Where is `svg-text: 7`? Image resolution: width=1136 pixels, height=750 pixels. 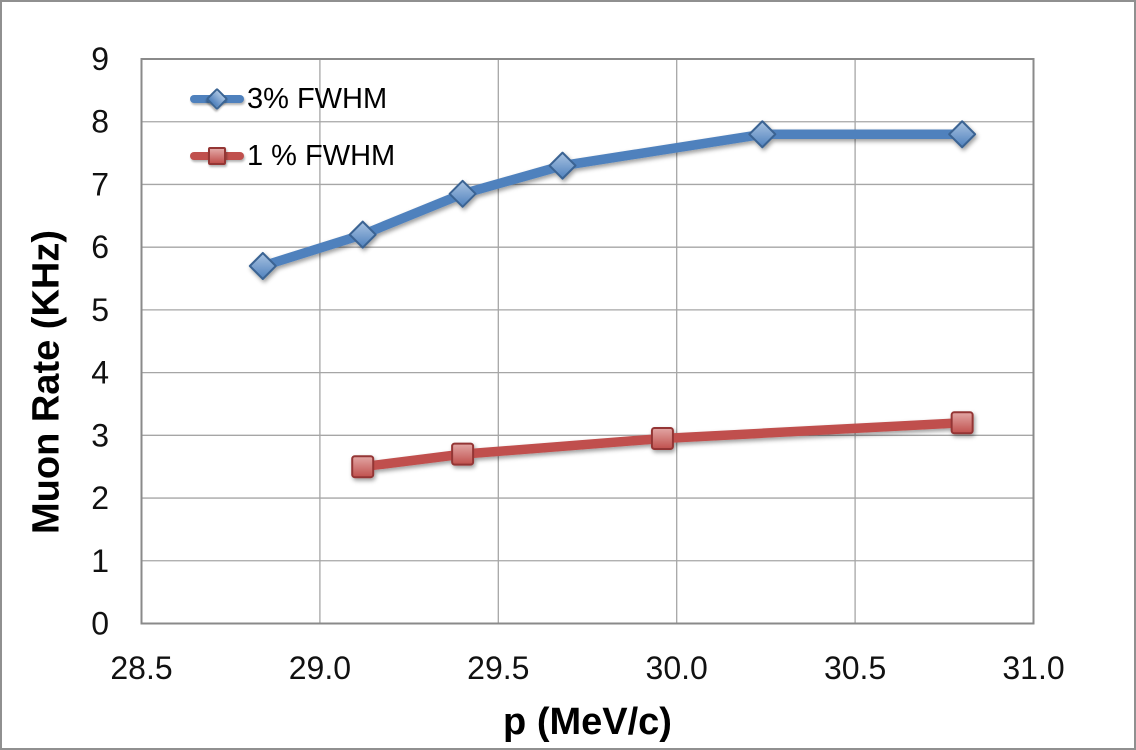
svg-text: 7 is located at coordinates (100, 184).